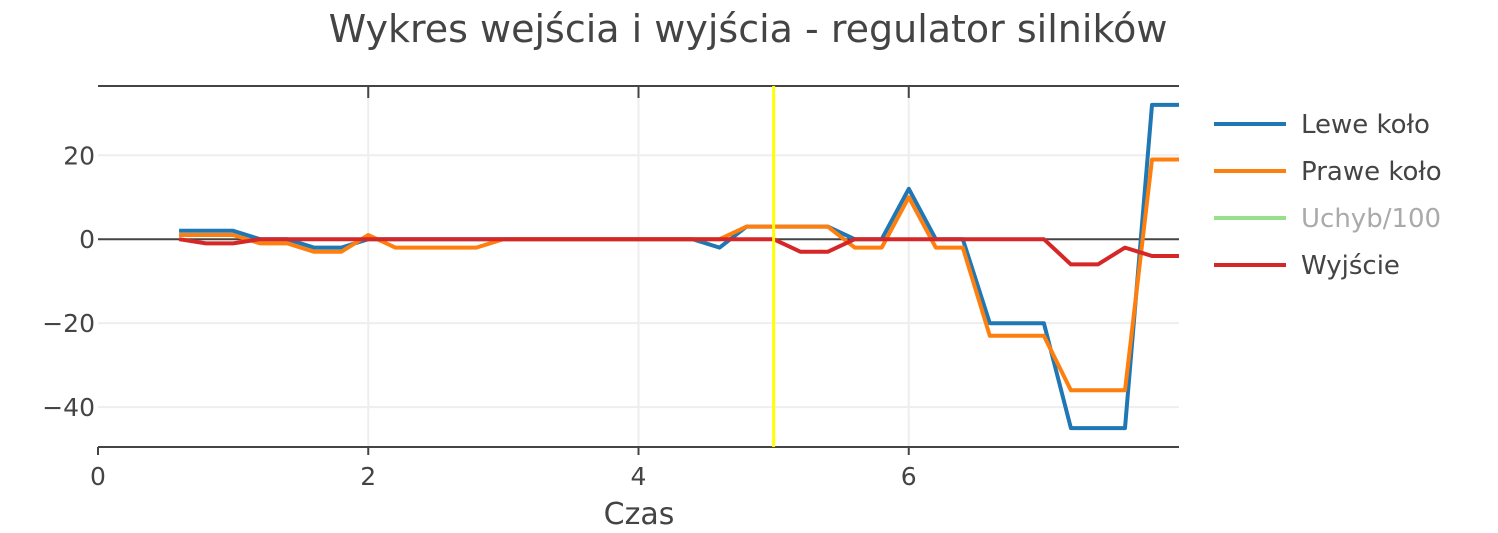 This screenshot has height=533, width=1498. I want to click on legend-label: Uchyb/100, so click(1371, 219).